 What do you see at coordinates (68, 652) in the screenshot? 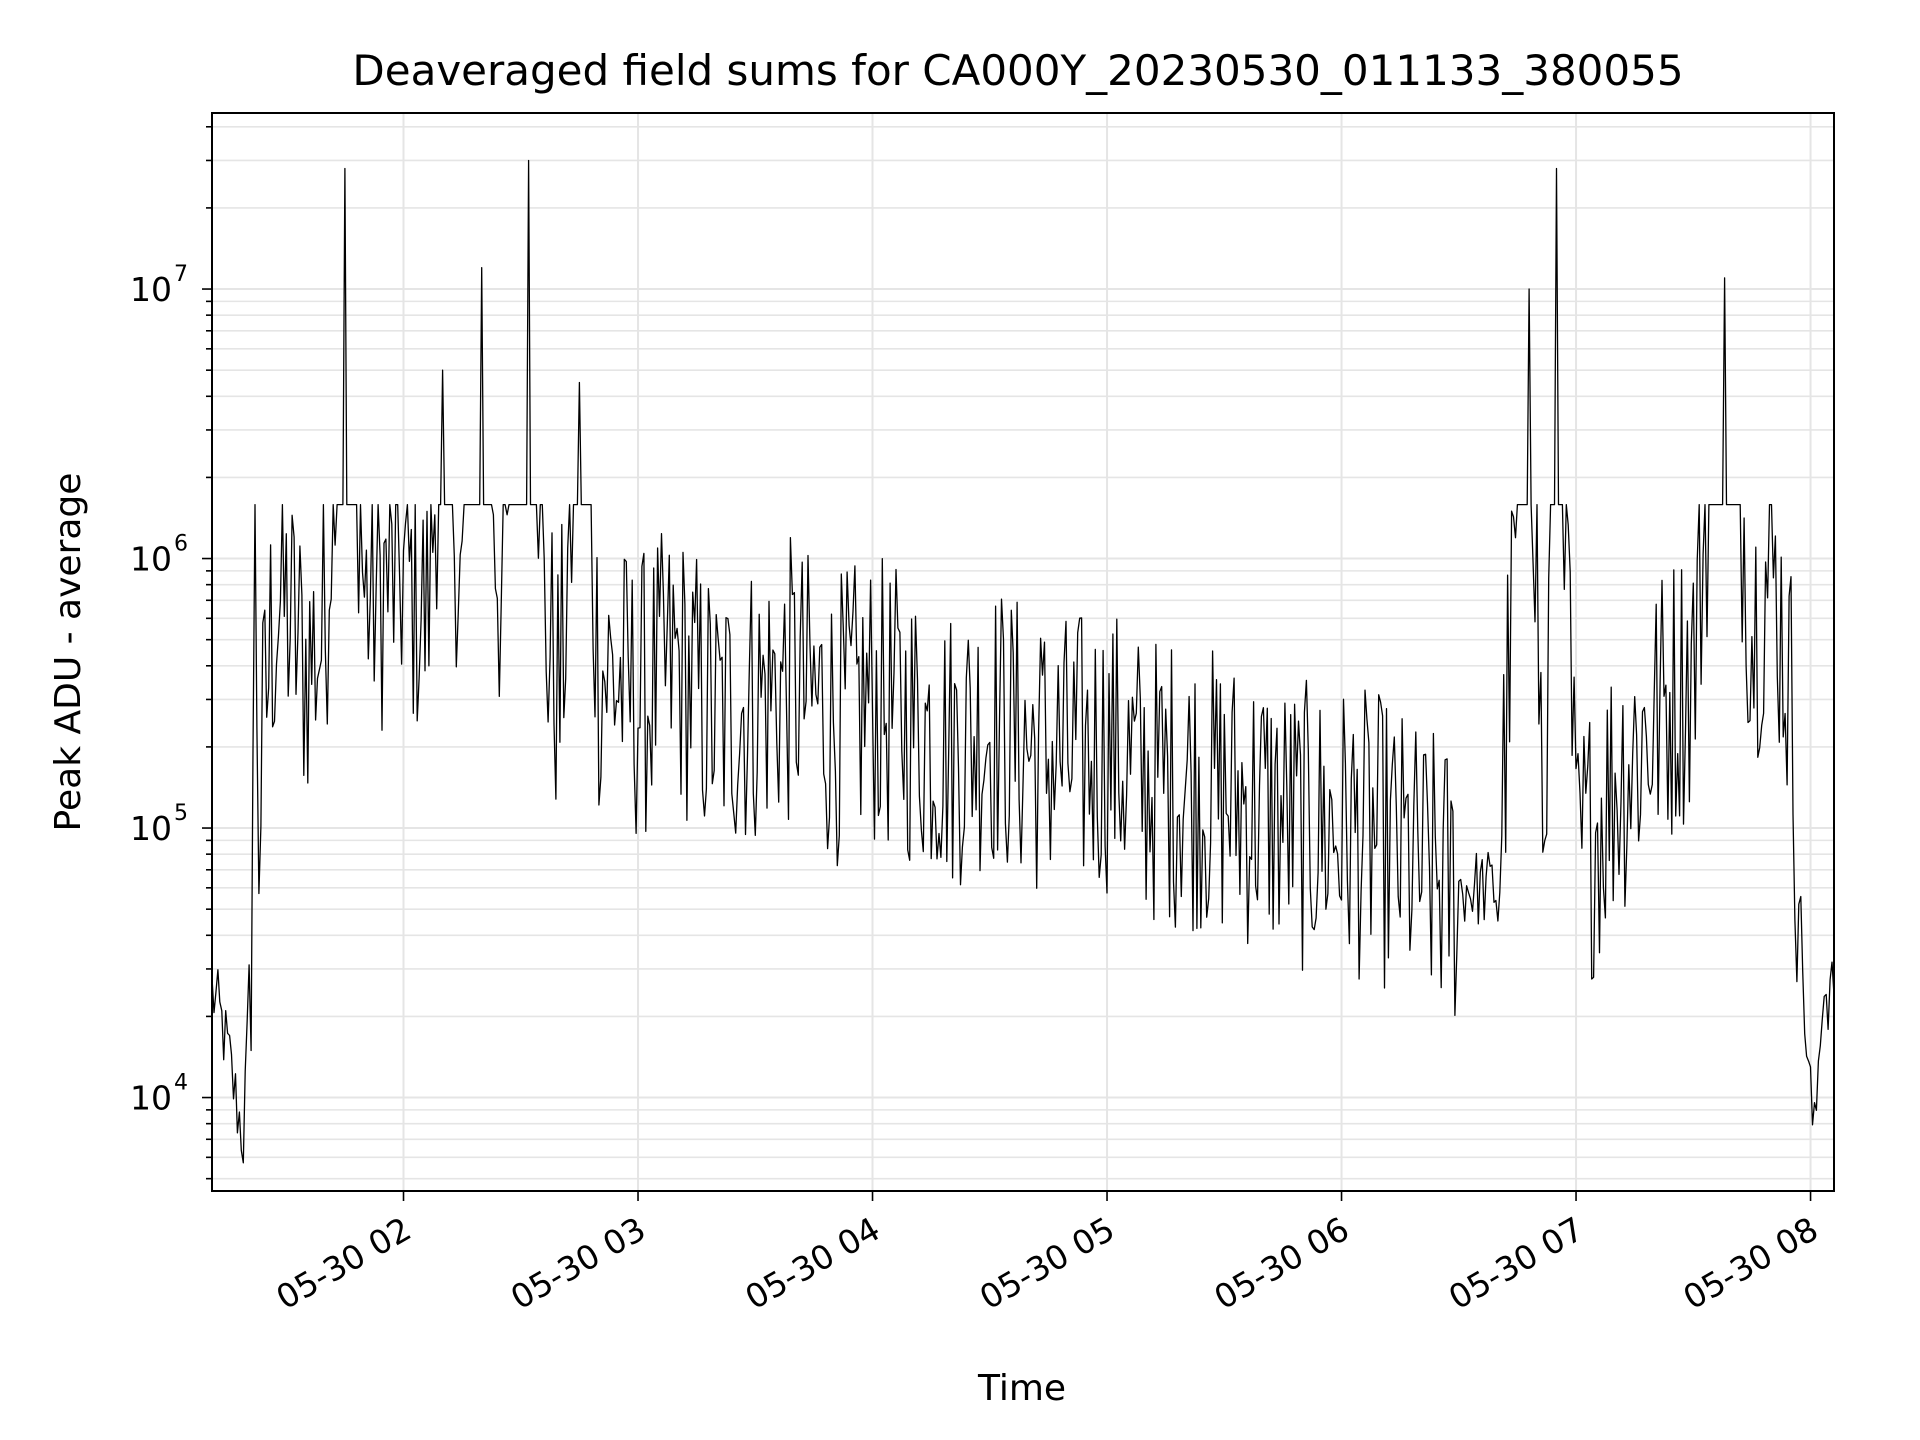
I see `y-axis-label: Peak ADU - average` at bounding box center [68, 652].